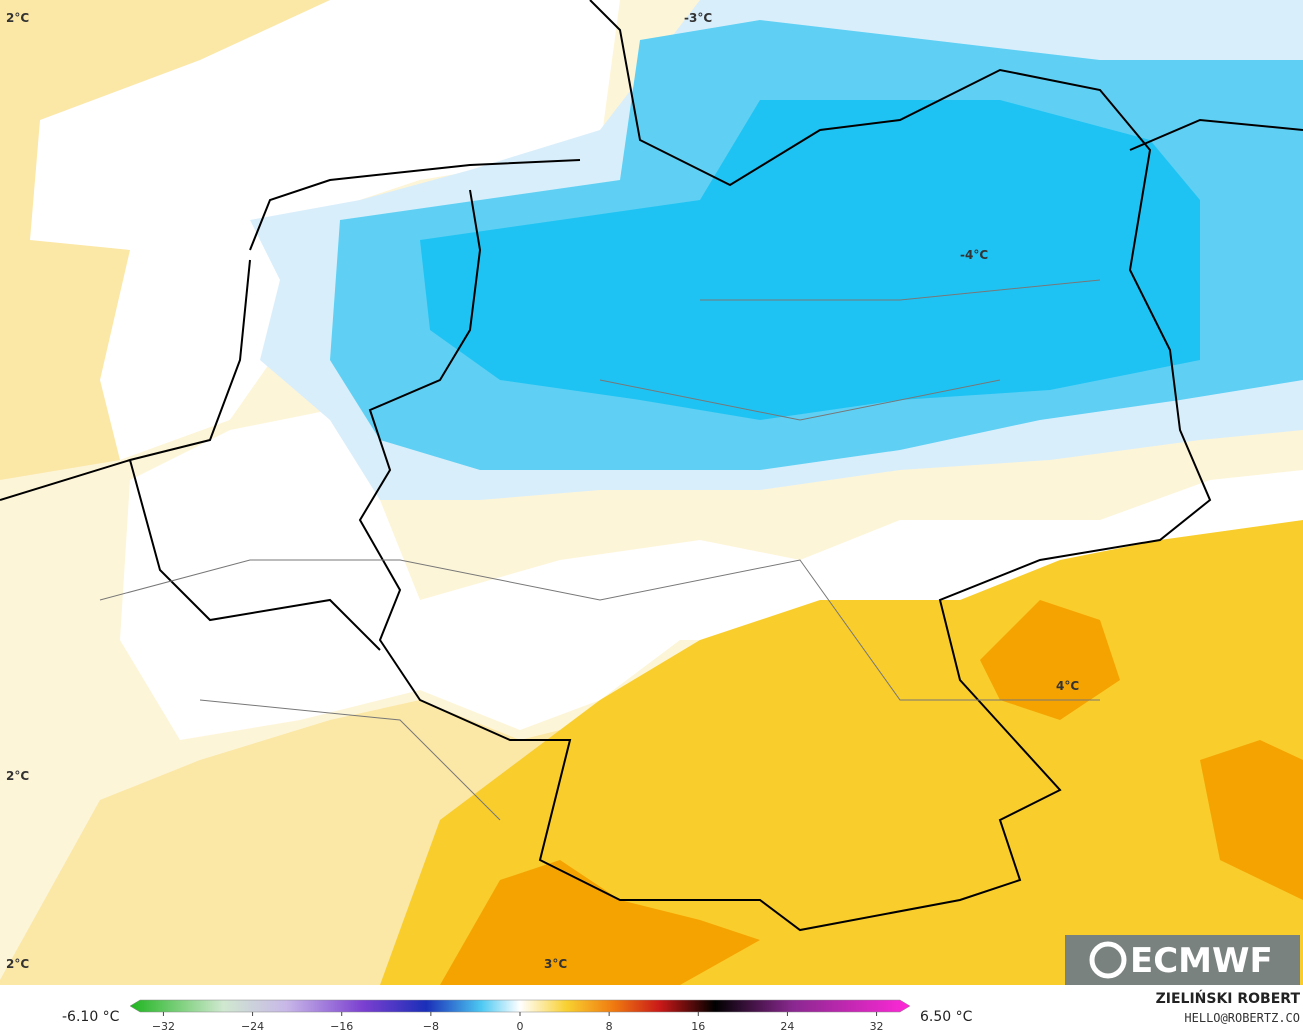  What do you see at coordinates (341, 1026) in the screenshot?
I see `colorbar-tick-label: −16` at bounding box center [341, 1026].